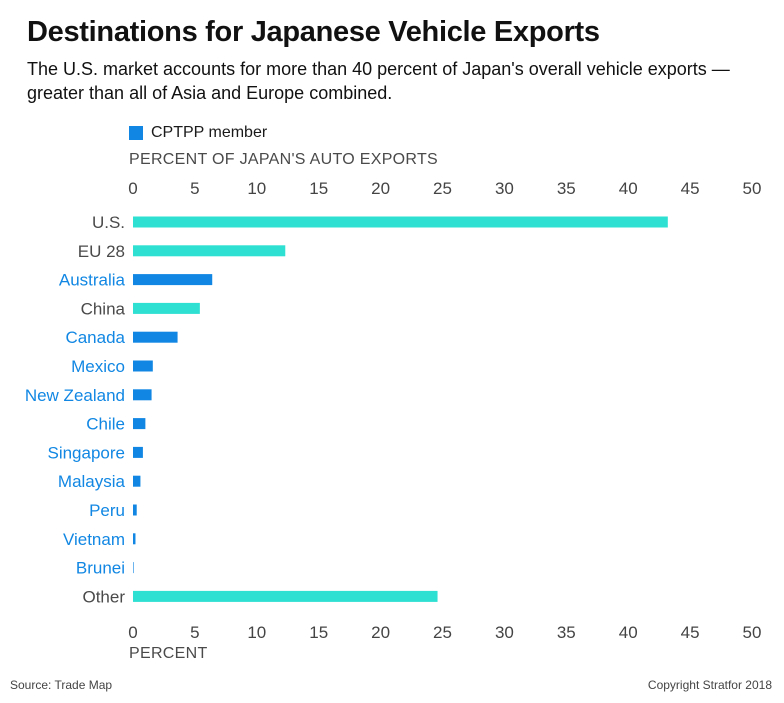  Describe the element at coordinates (628, 188) in the screenshot. I see `top-tick-label: 40` at that location.